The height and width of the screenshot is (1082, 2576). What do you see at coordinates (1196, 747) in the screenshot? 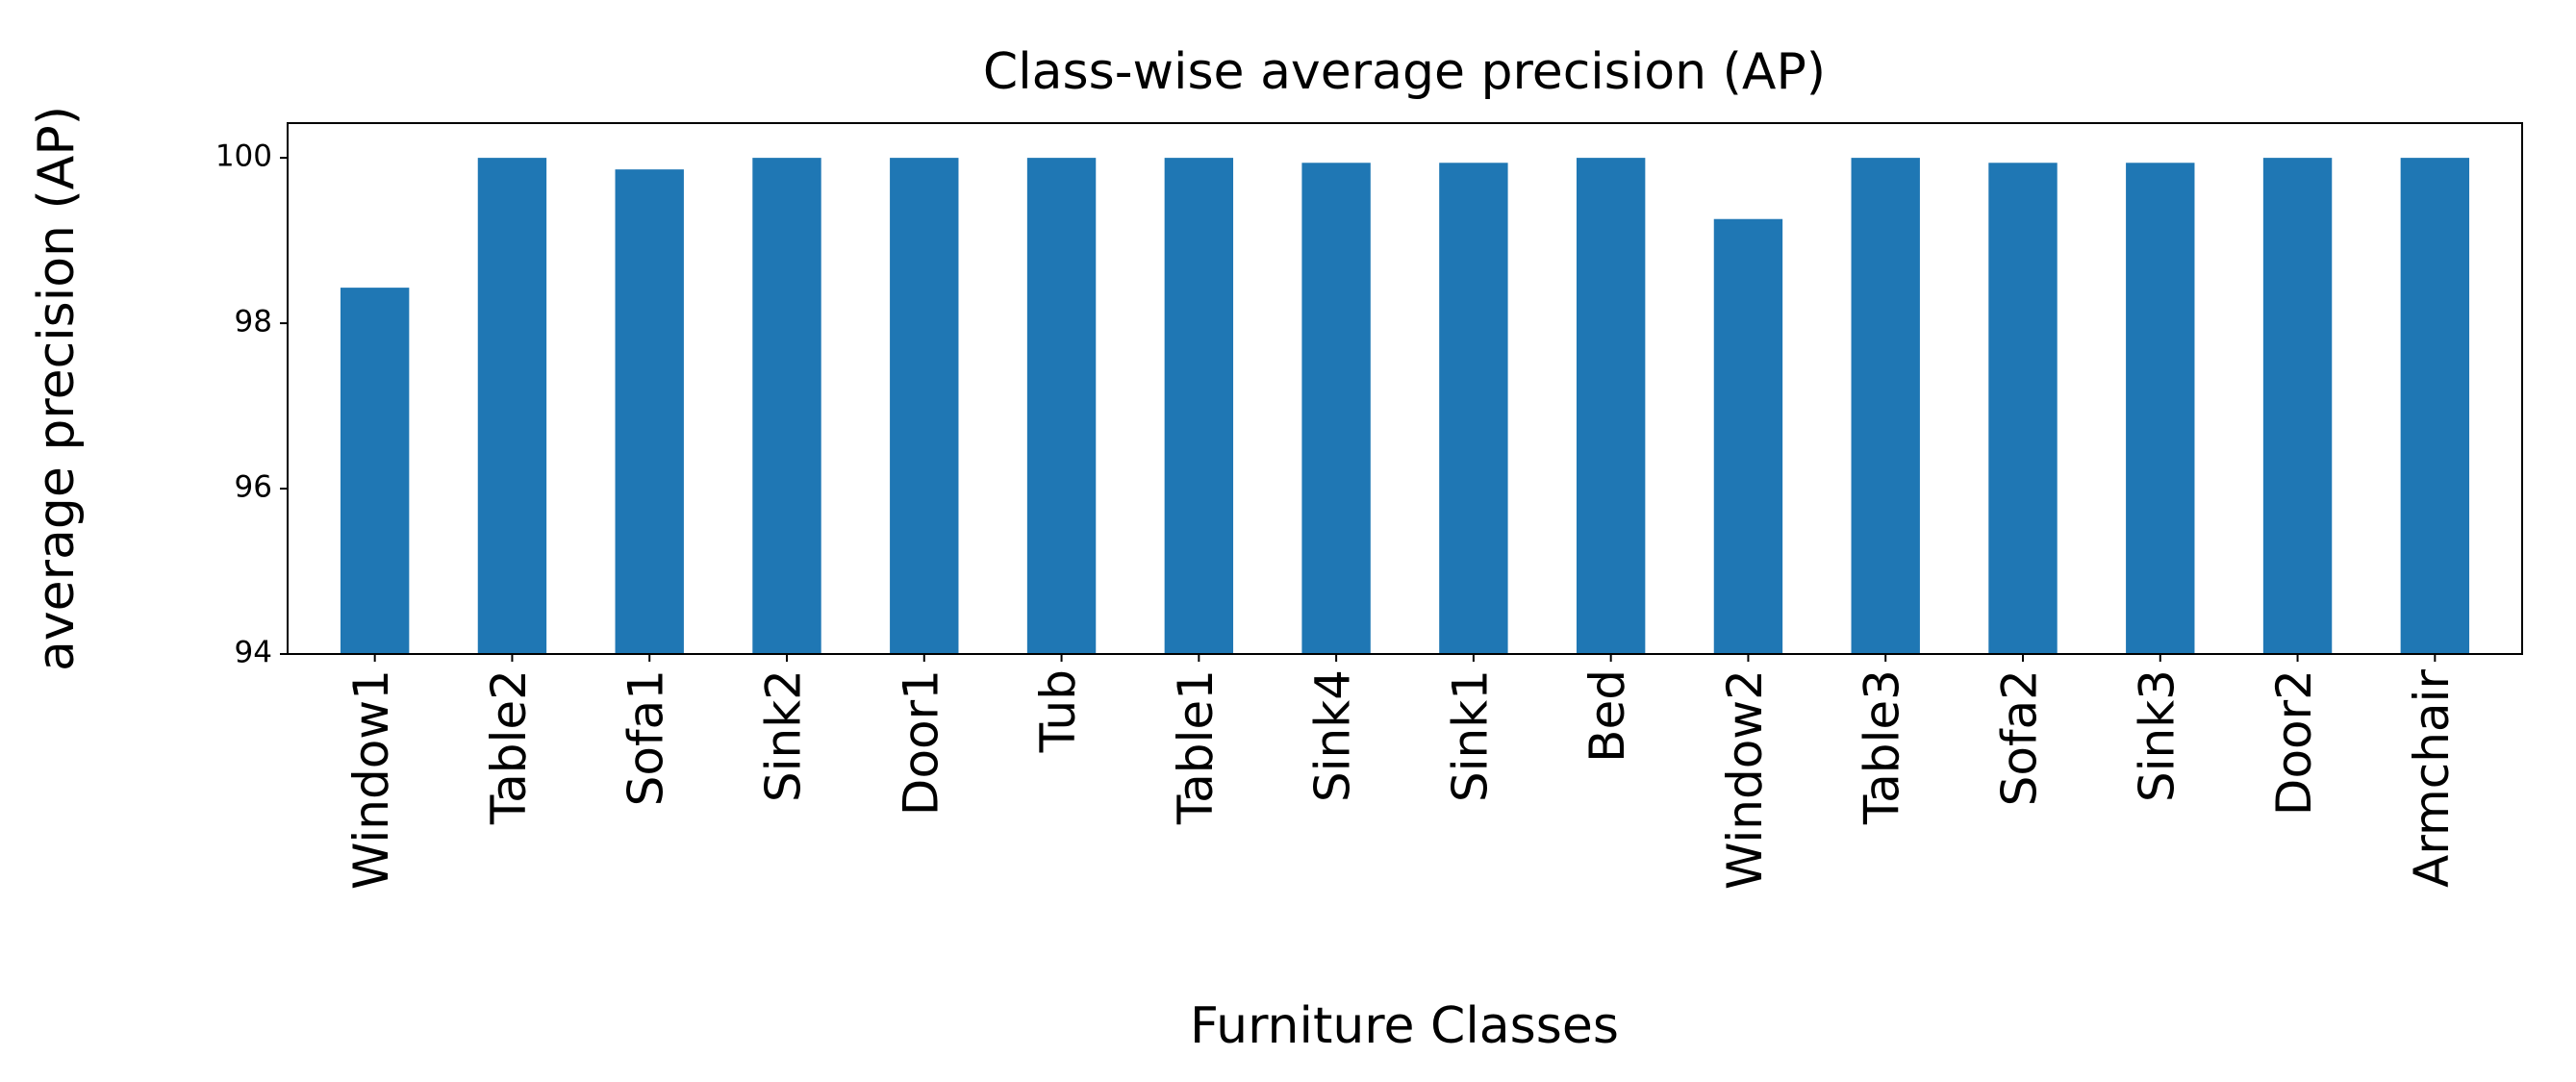
I see `x-tick-label: Table1` at bounding box center [1196, 747].